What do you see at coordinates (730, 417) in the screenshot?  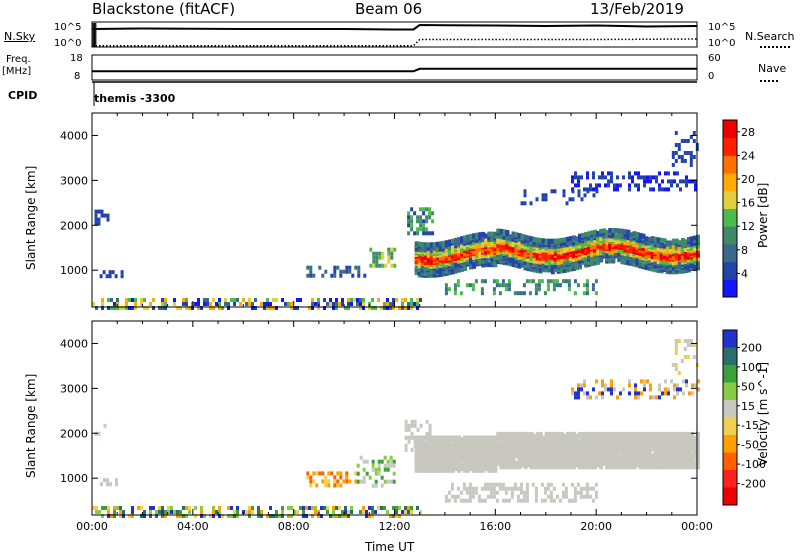 I see `velocity-colorbar-frame` at bounding box center [730, 417].